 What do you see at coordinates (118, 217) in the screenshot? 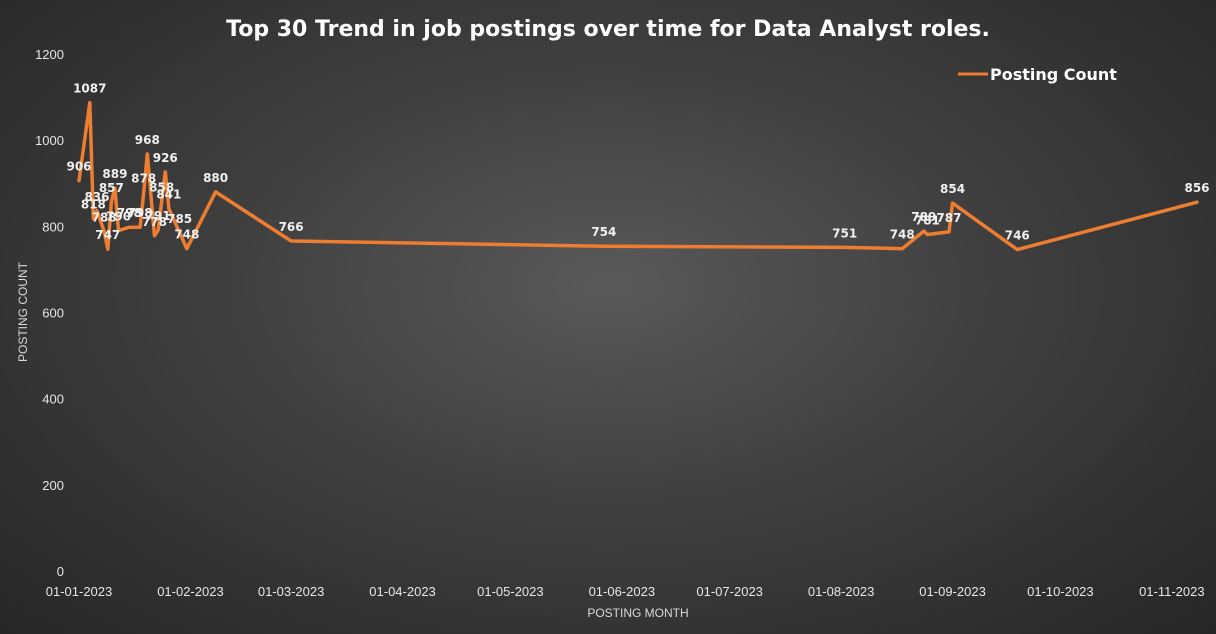
I see `data-label: 790` at bounding box center [118, 217].